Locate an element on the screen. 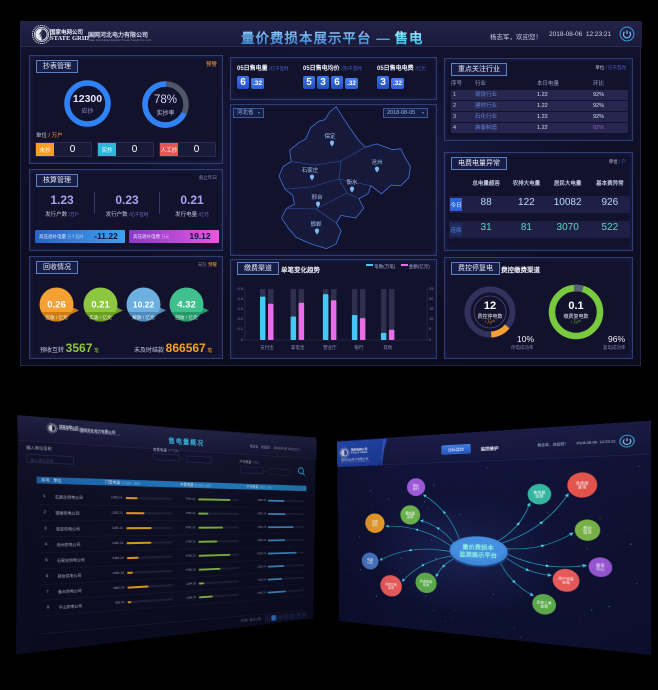 Image resolution: width=658 pixels, height=690 pixels. svg-text: 抄表质量 is located at coordinates (426, 582).